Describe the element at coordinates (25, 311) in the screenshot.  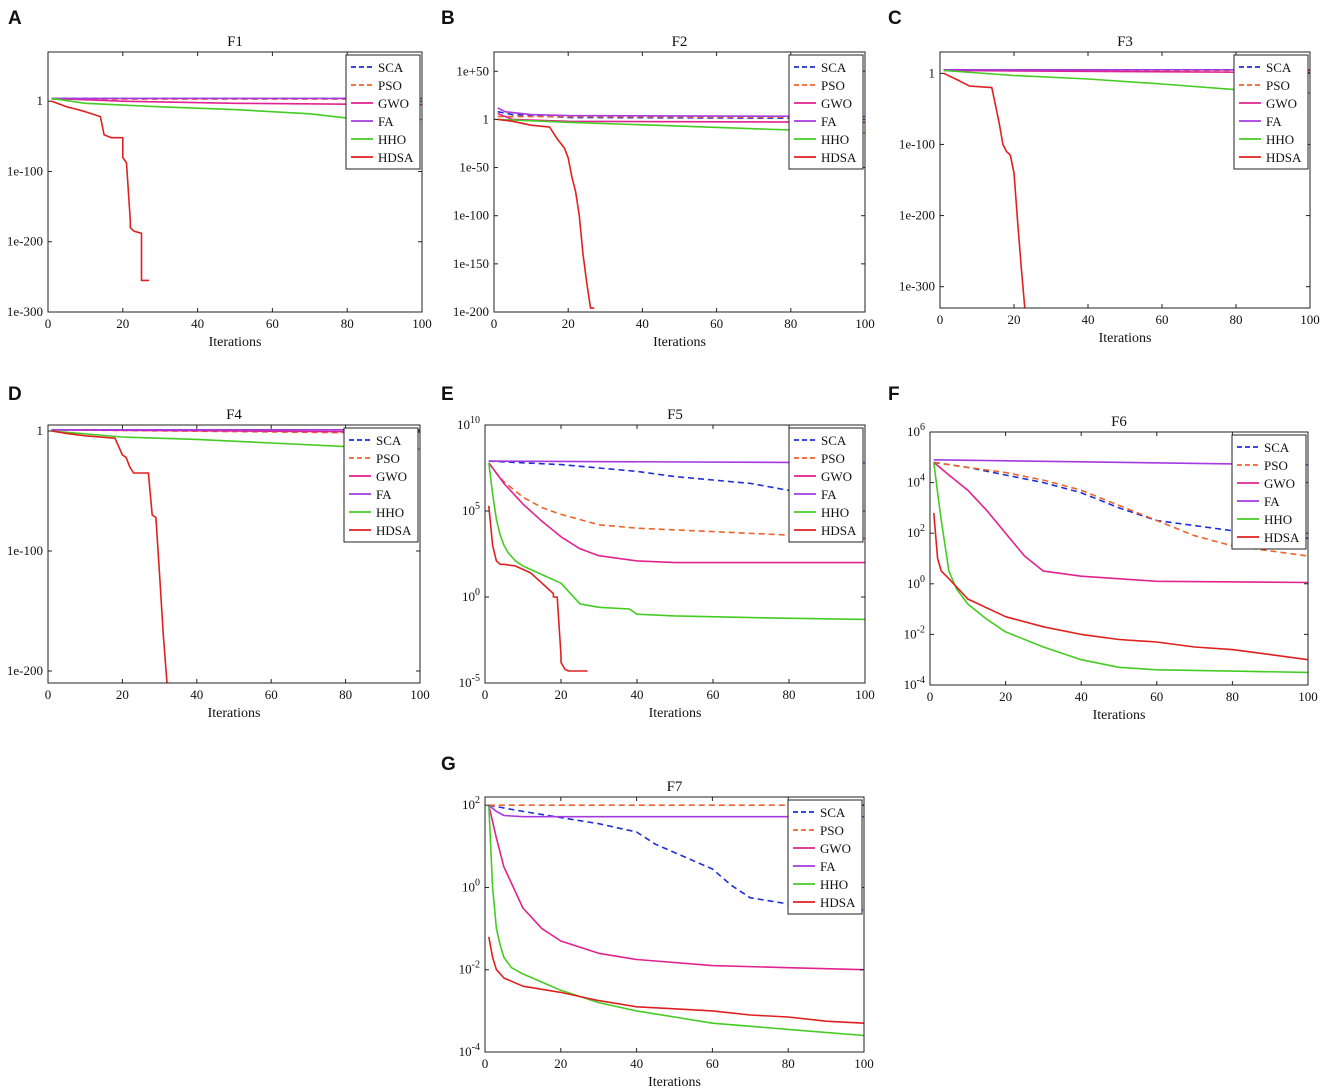
I see `y-tick-label: 1e-300` at that location.